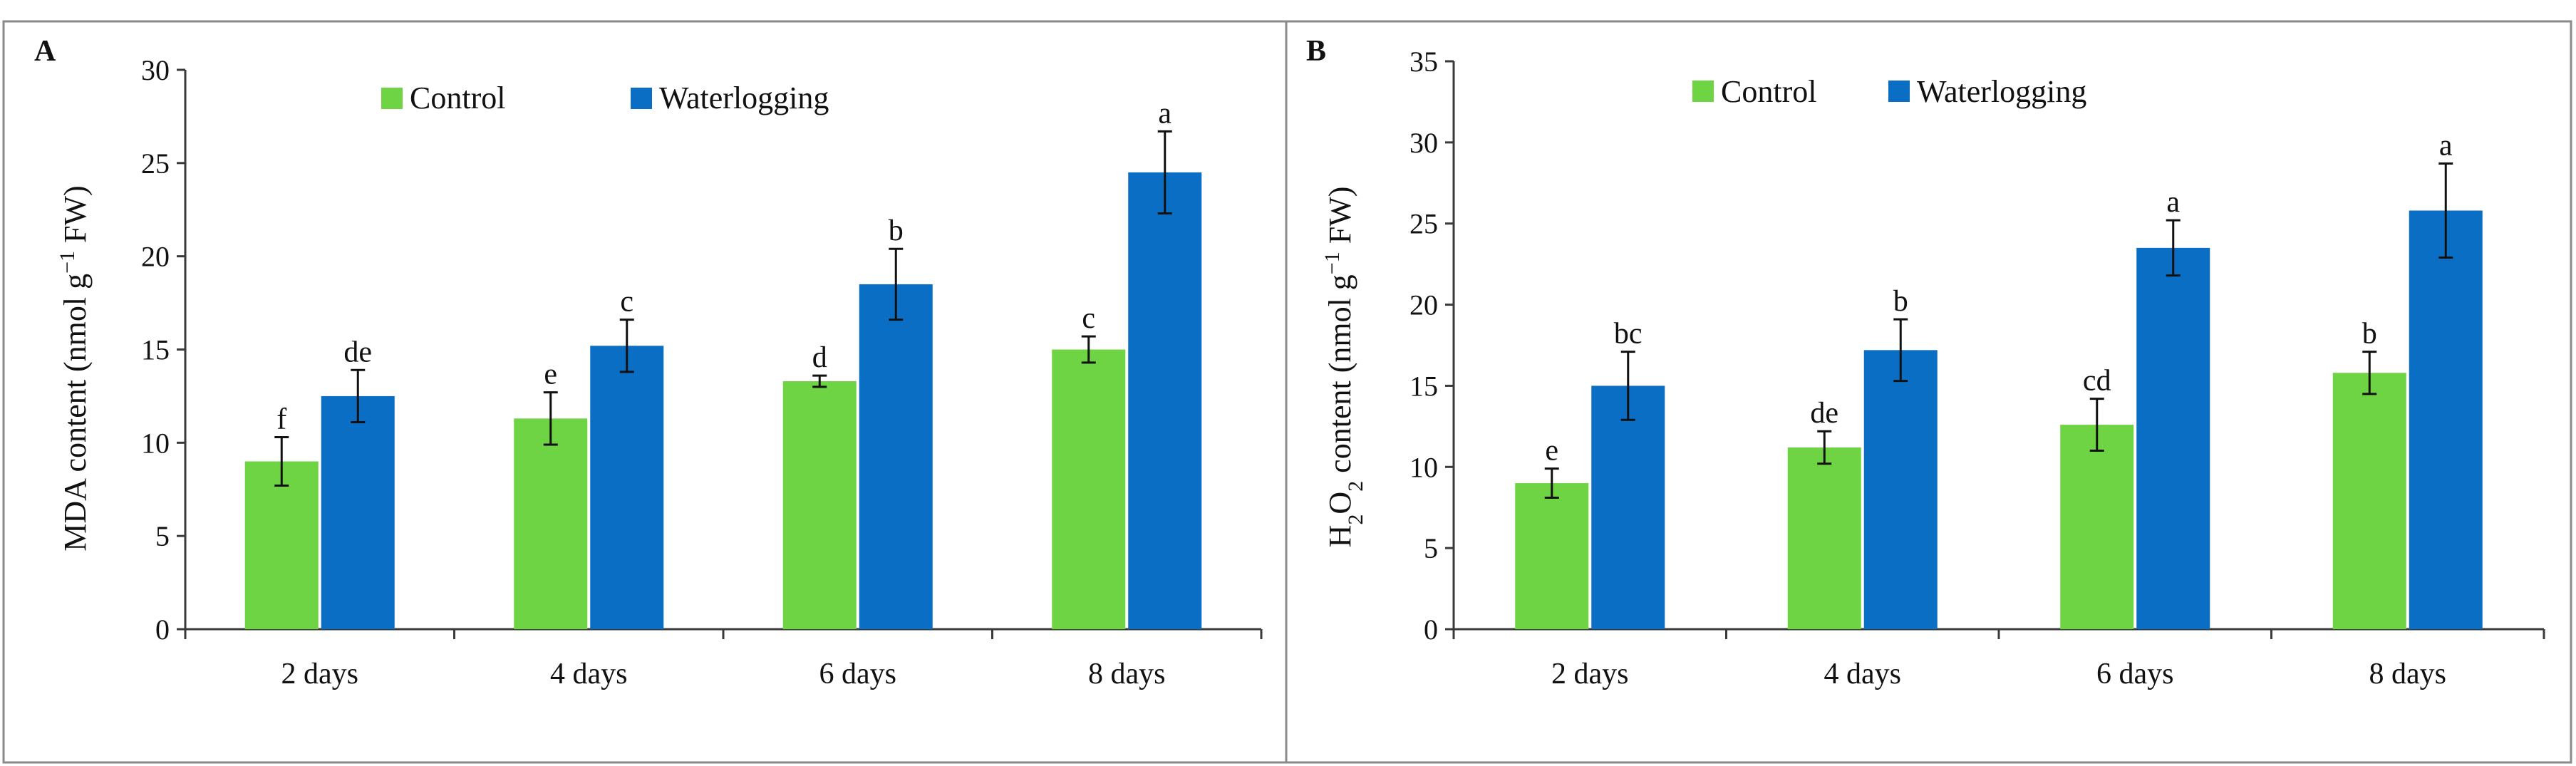 The height and width of the screenshot is (766, 2576). I want to click on panel-a-legend-label-waterlogging: Waterlogging, so click(744, 98).